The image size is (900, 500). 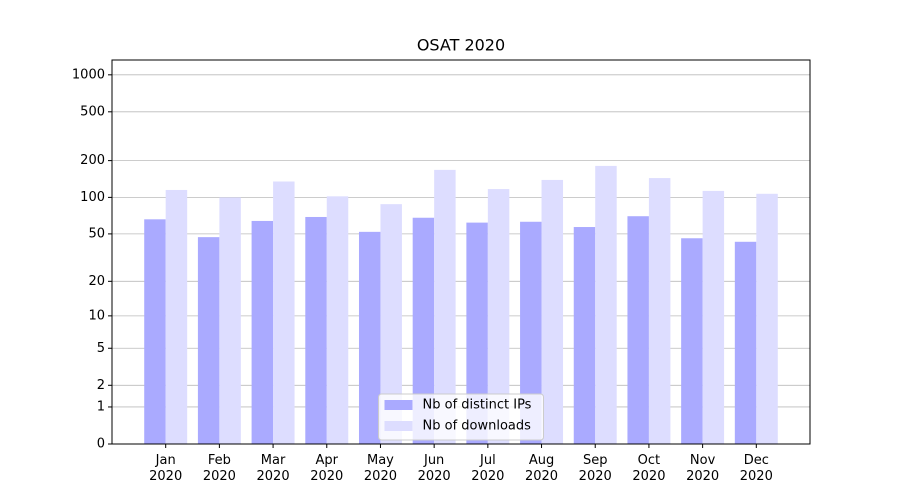 What do you see at coordinates (380, 468) in the screenshot?
I see `x-tick-label: May 2020` at bounding box center [380, 468].